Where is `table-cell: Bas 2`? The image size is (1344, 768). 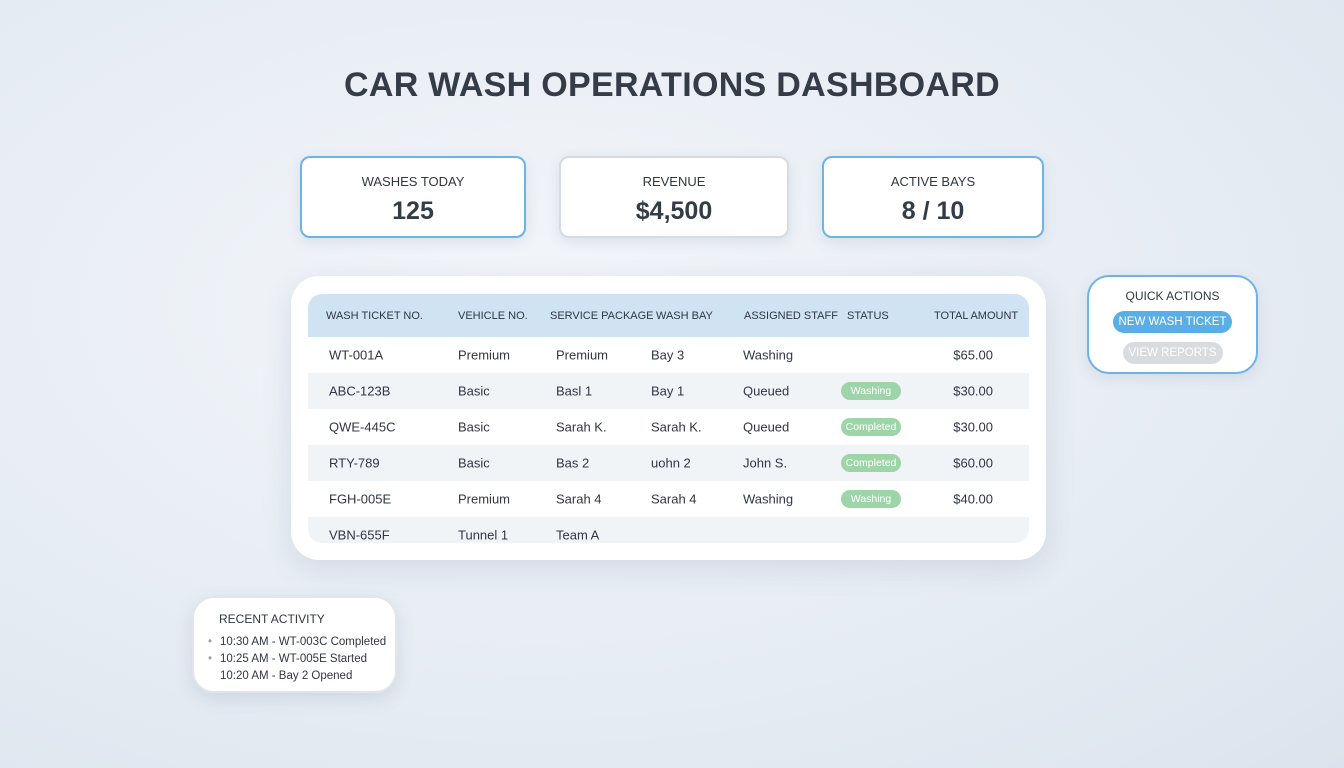 table-cell: Bas 2 is located at coordinates (573, 463).